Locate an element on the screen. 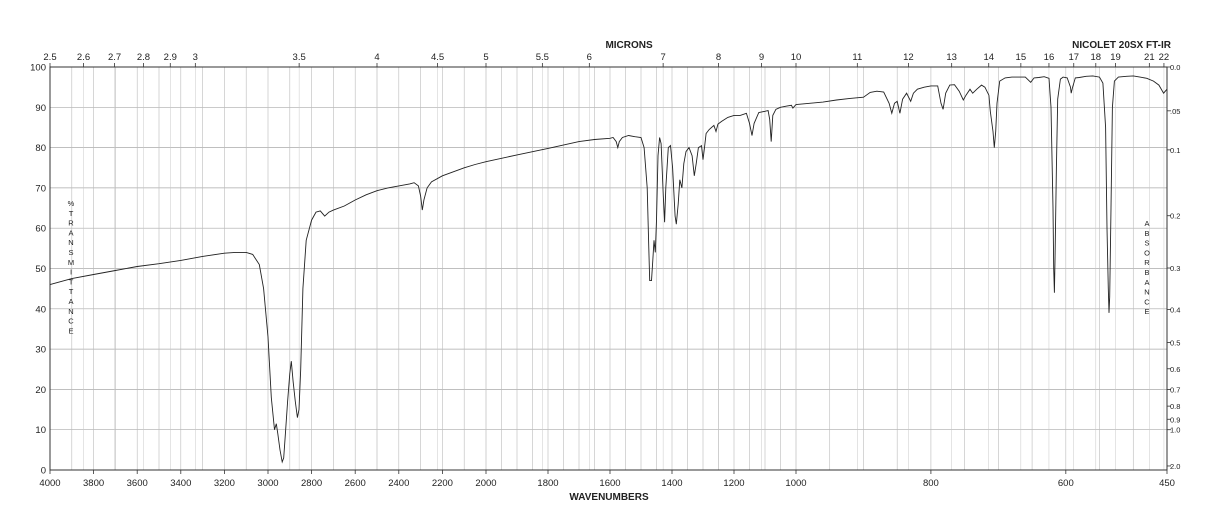 The width and height of the screenshot is (1218, 528). micron-tick-label: 12 is located at coordinates (908, 57).